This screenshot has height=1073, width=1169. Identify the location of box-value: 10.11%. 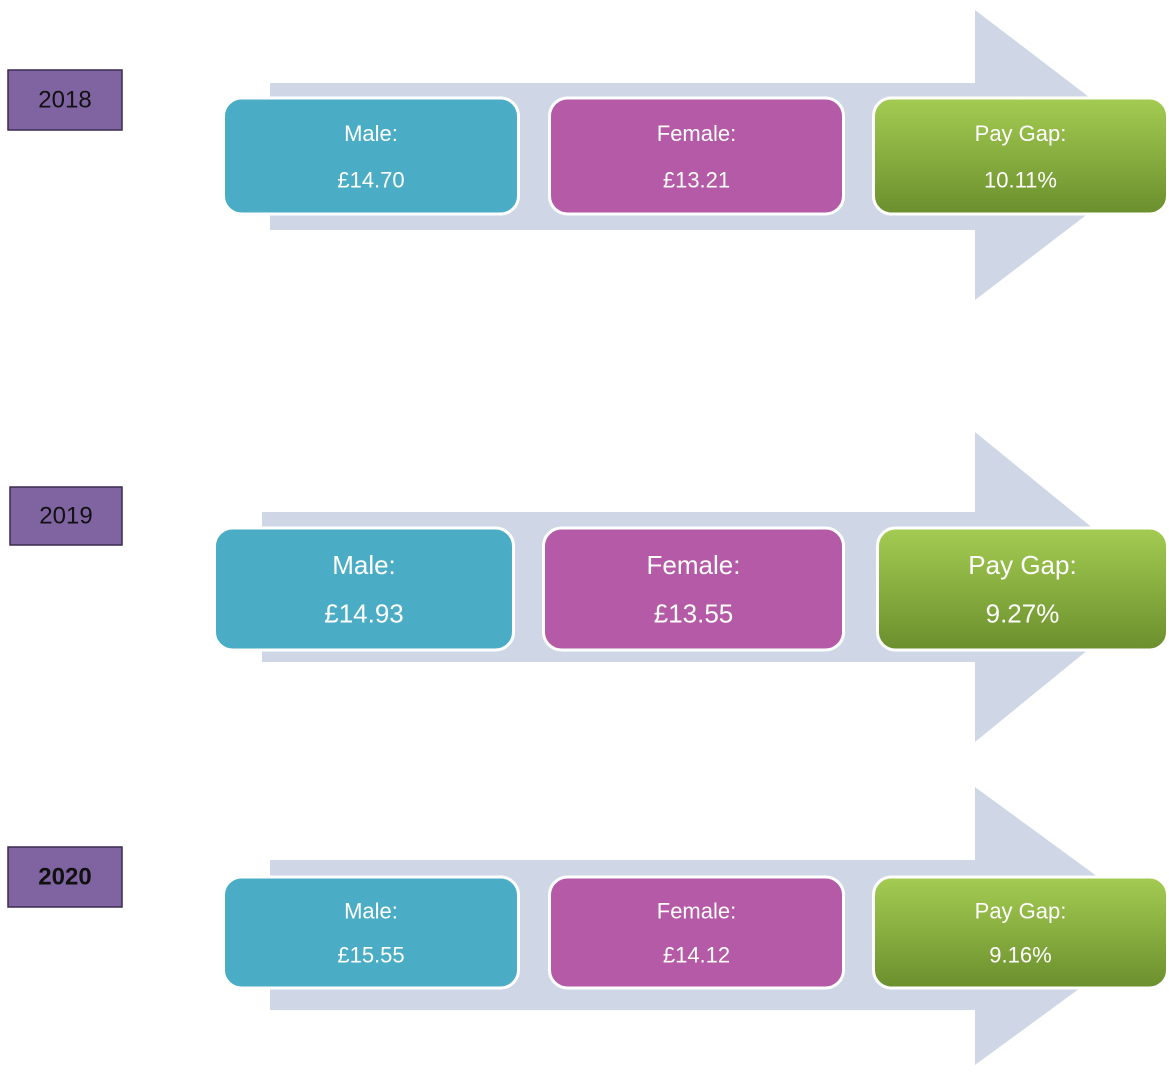
(1020, 179).